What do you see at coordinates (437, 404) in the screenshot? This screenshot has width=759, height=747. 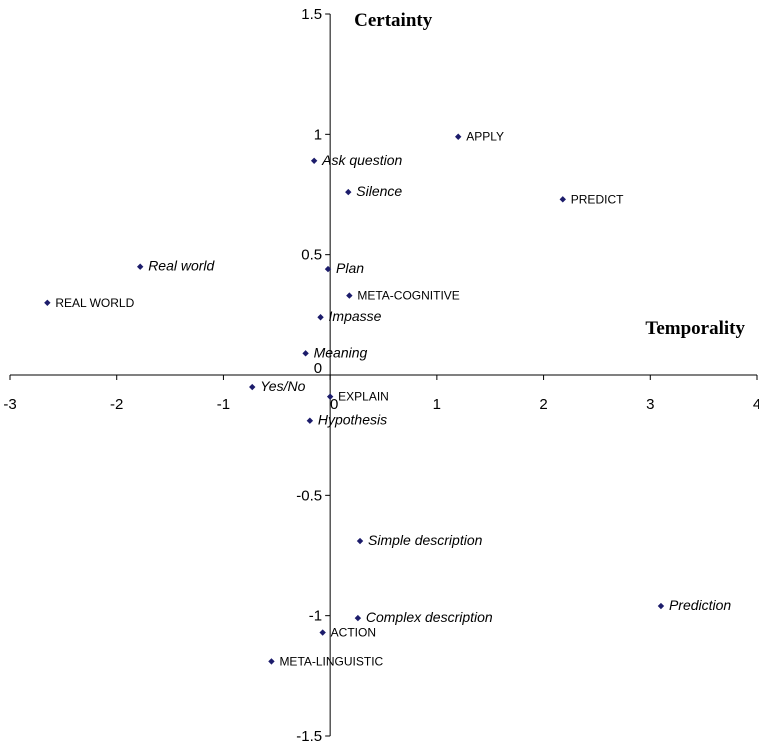 I see `x-tick-label: 1` at bounding box center [437, 404].